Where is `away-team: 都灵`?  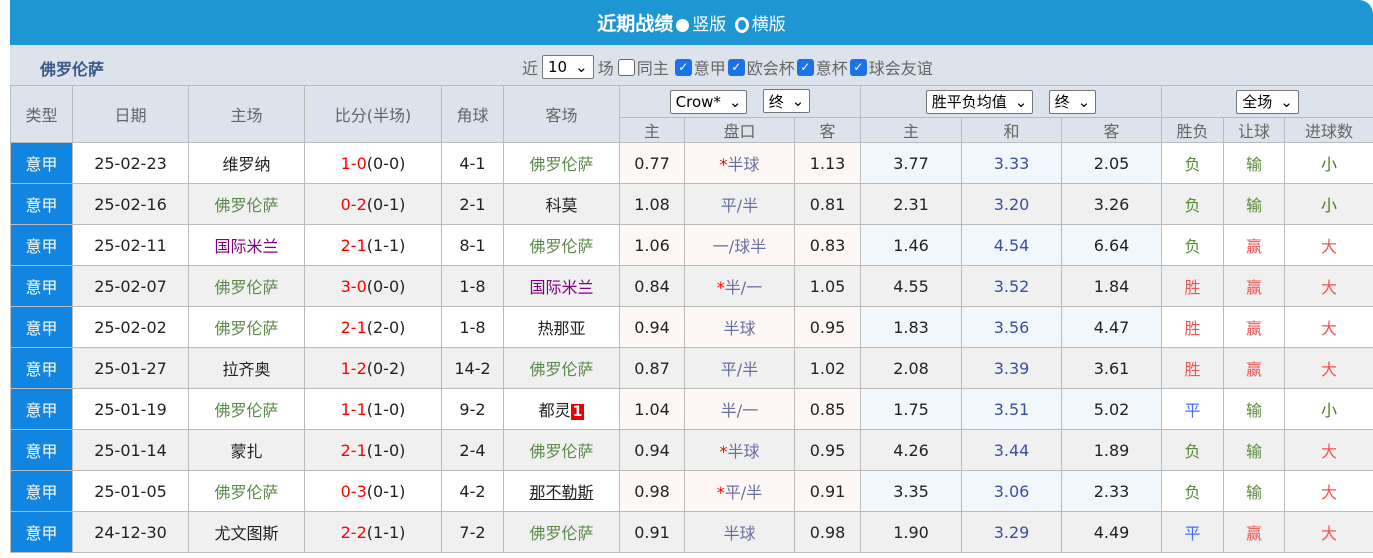 away-team: 都灵 is located at coordinates (554, 410).